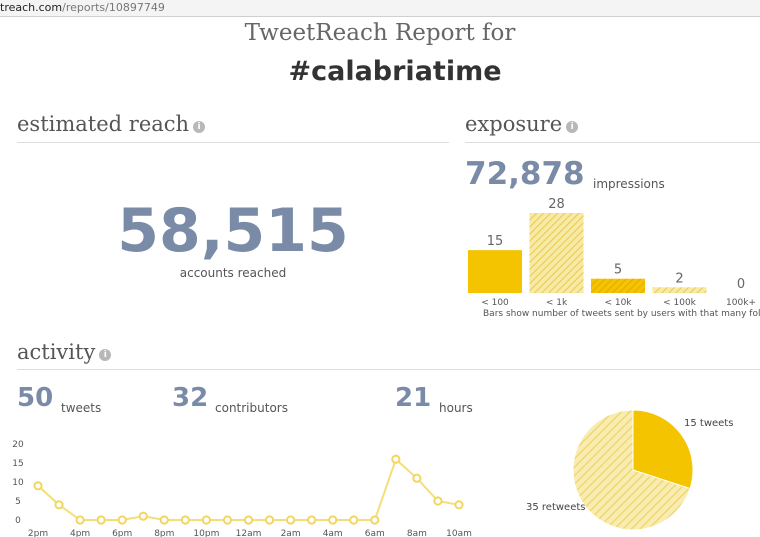  What do you see at coordinates (164, 533) in the screenshot?
I see `activity-x-tick: 8pm` at bounding box center [164, 533].